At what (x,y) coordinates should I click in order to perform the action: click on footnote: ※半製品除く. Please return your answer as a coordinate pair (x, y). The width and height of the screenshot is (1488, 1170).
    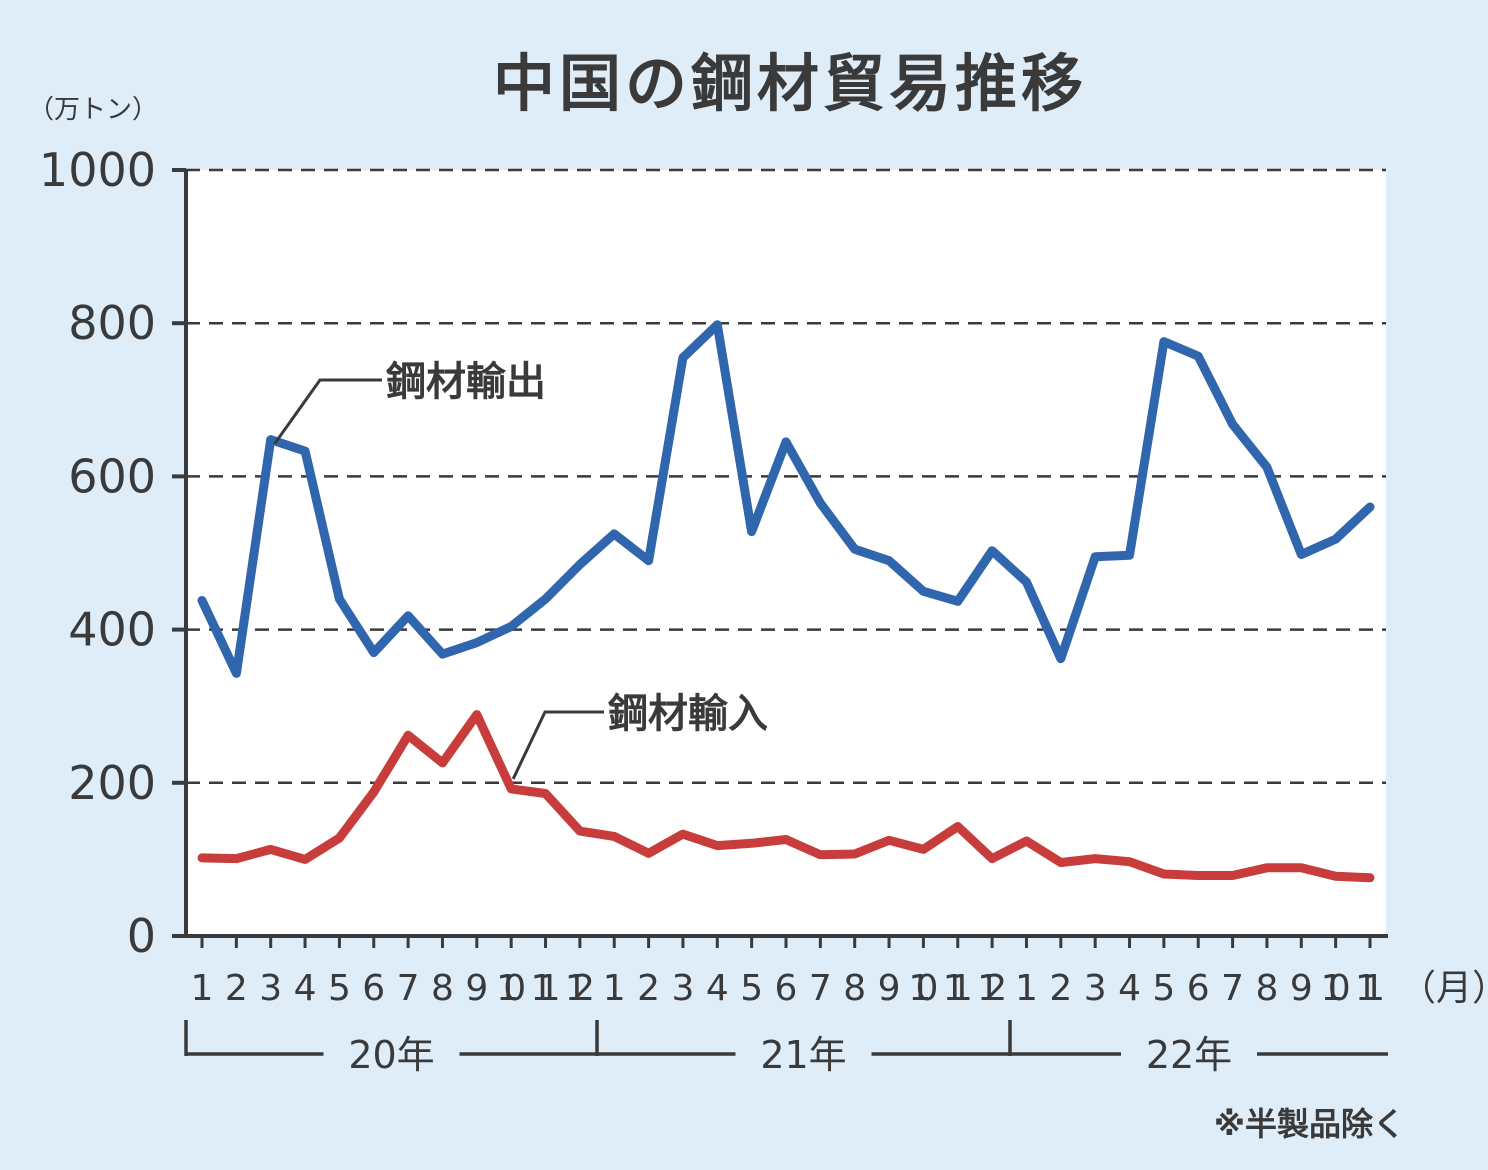
    Looking at the image, I should click on (1309, 1124).